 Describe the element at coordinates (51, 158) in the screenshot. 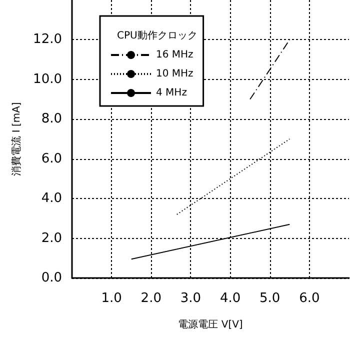

I see `y-tick-label: 6.0` at that location.